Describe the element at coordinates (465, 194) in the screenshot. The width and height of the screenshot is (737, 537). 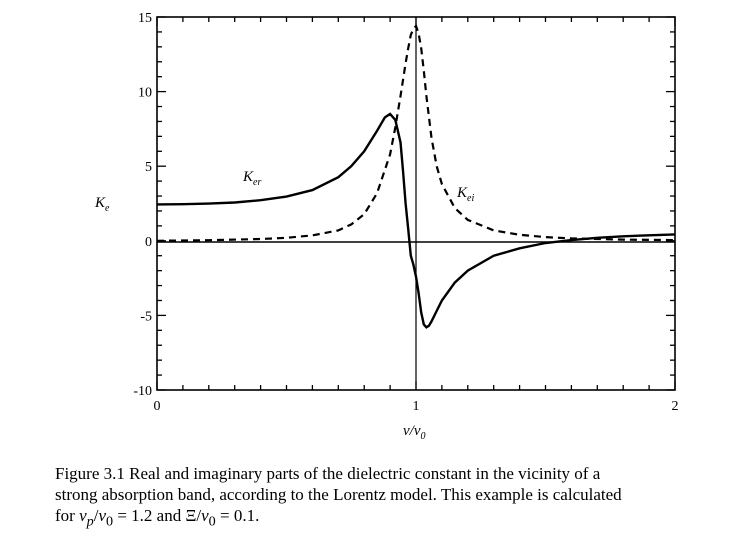
I see `annotation-kei: Kei` at that location.